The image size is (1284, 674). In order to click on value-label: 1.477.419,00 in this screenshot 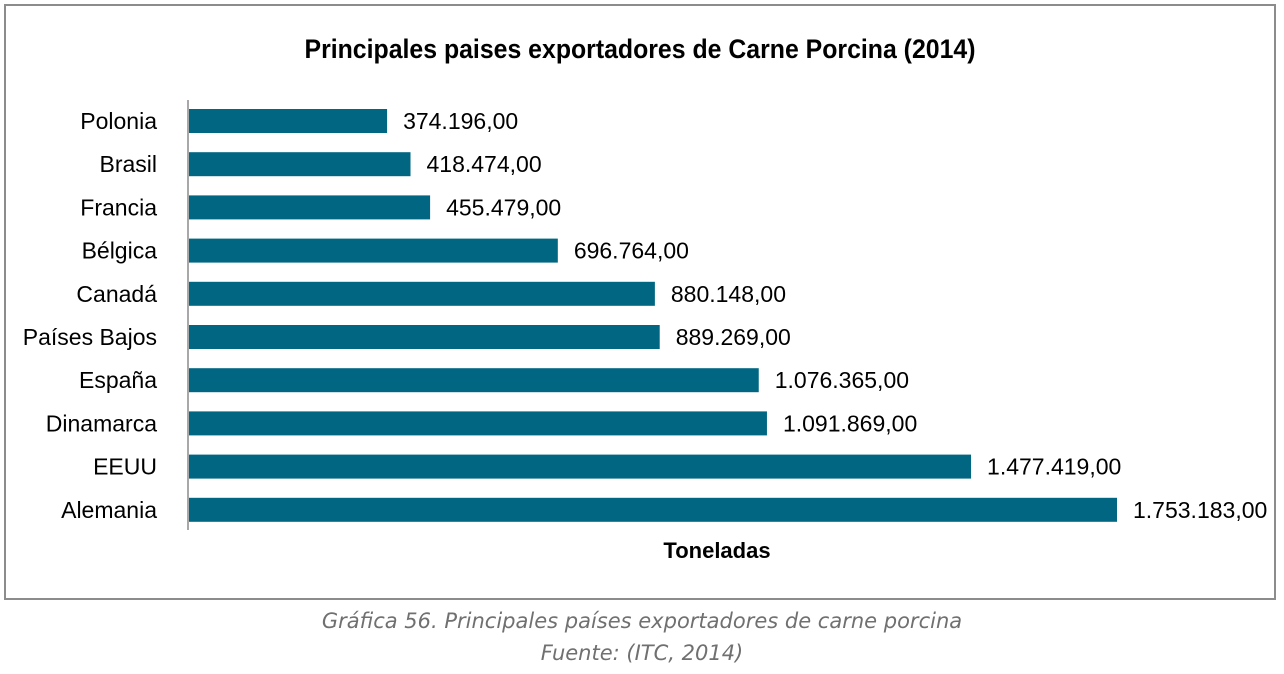, I will do `click(1054, 467)`.